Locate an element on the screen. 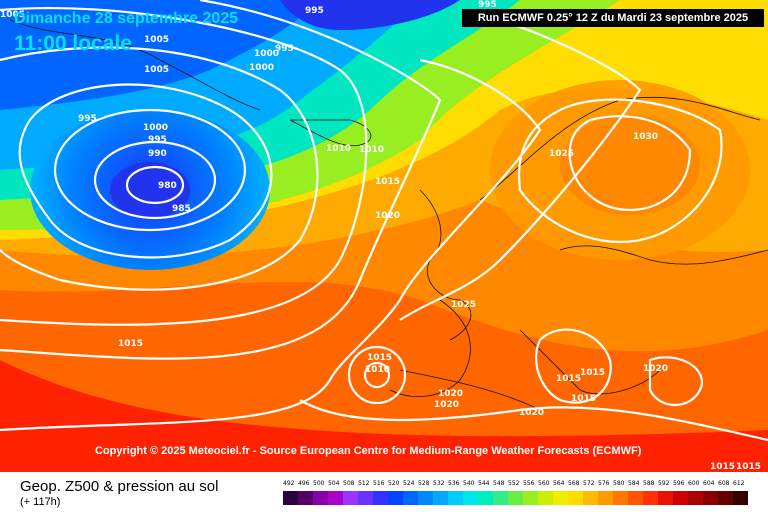 The image size is (768, 512). scale-value: 496 is located at coordinates (304, 483).